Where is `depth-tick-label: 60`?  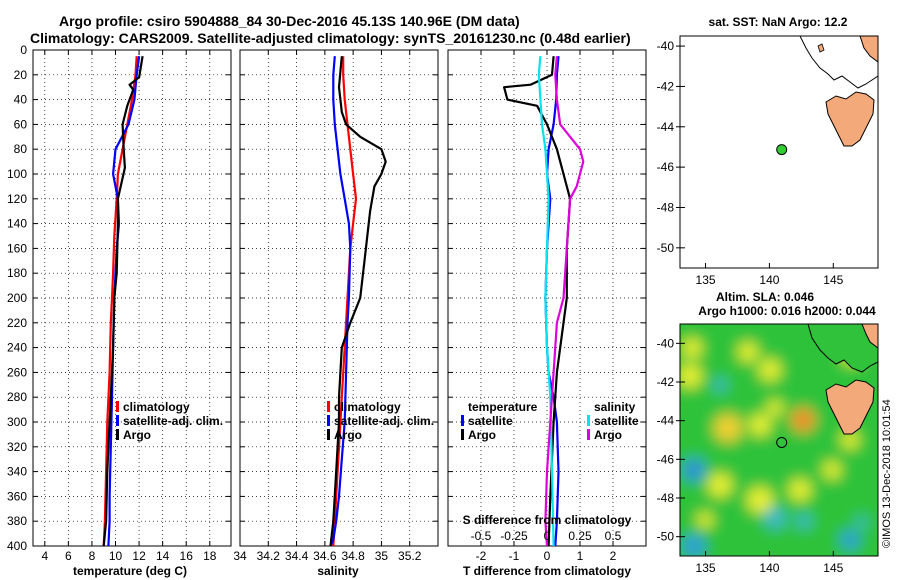 depth-tick-label: 60 is located at coordinates (21, 124).